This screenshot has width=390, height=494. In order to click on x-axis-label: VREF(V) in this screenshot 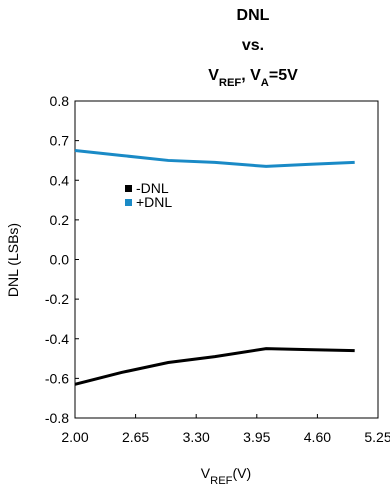, I will do `click(226, 476)`.